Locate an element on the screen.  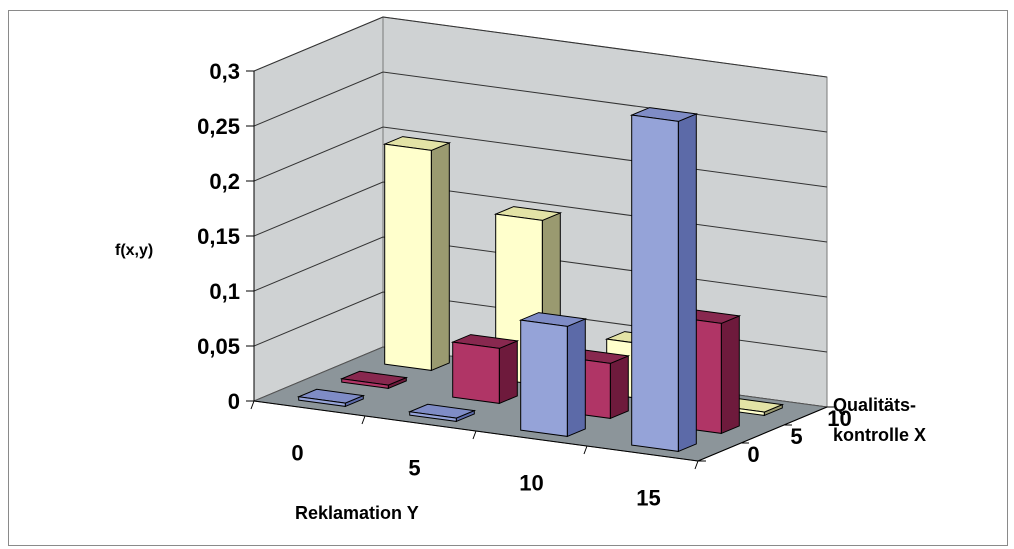
x-tick-label: 5 is located at coordinates (414, 468).